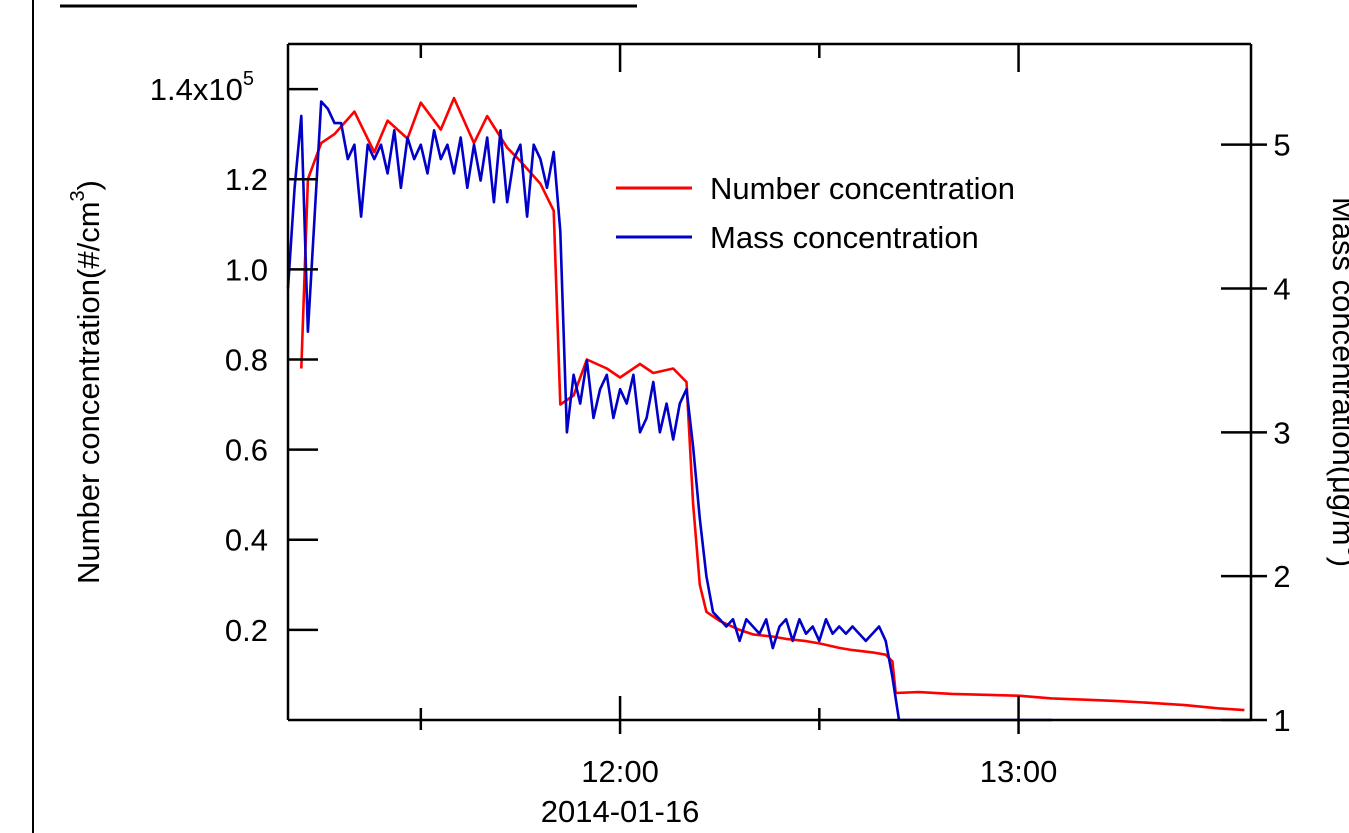 This screenshot has height=833, width=1349. I want to click on legend-label-1: Mass concentration, so click(844, 237).